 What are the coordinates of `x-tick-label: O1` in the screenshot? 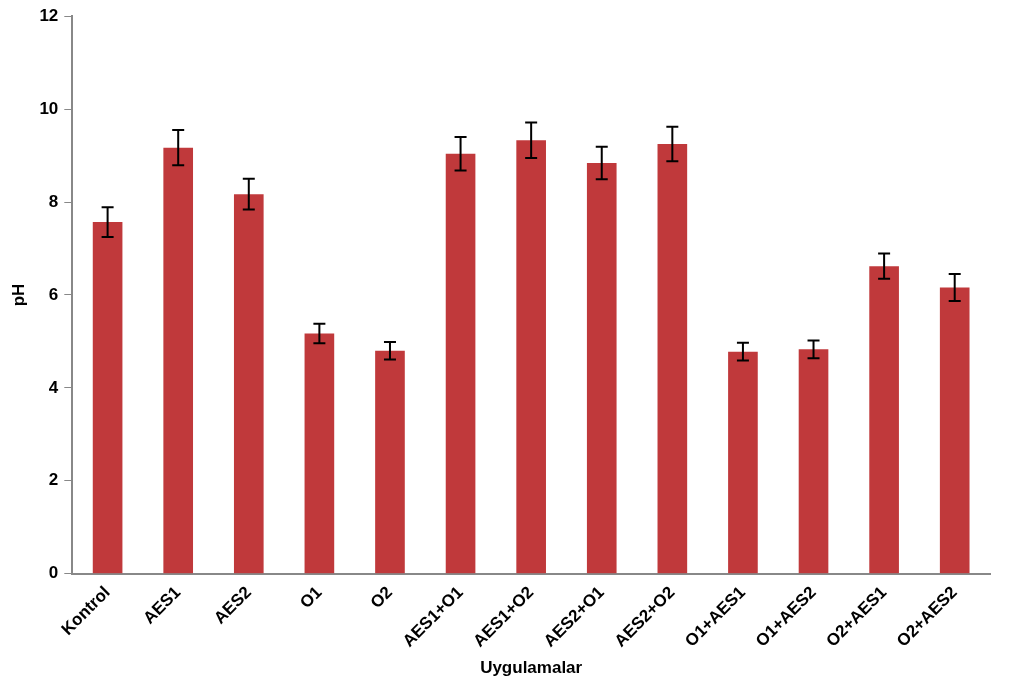 It's located at (311, 597).